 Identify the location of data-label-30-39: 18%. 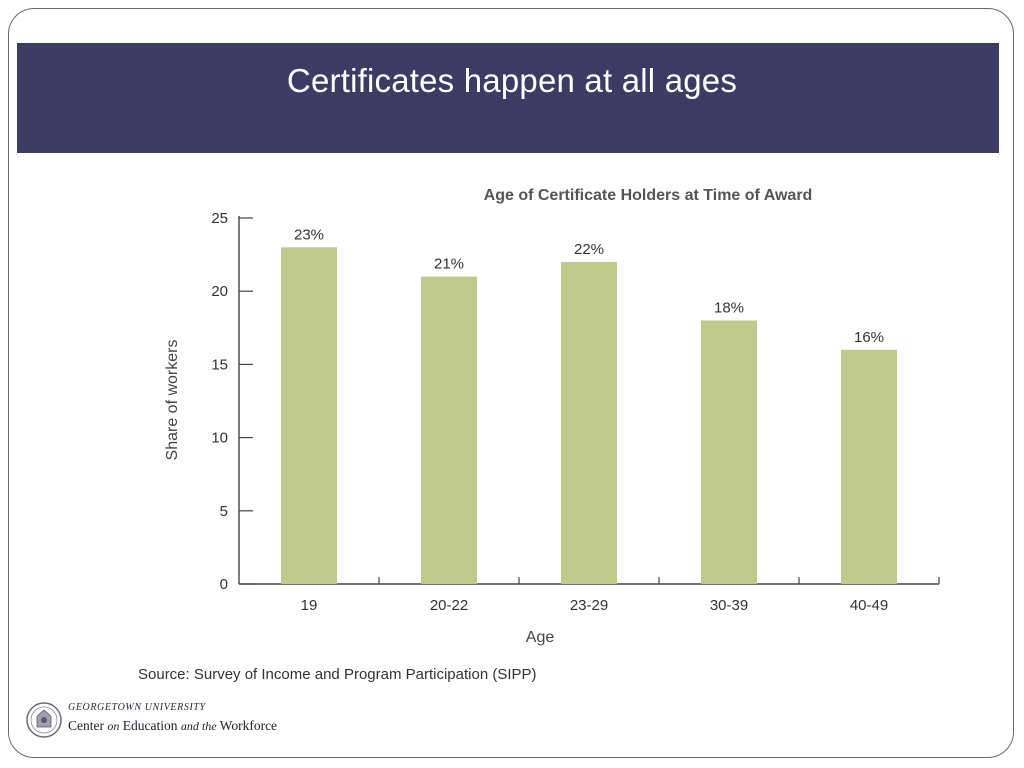
(729, 307).